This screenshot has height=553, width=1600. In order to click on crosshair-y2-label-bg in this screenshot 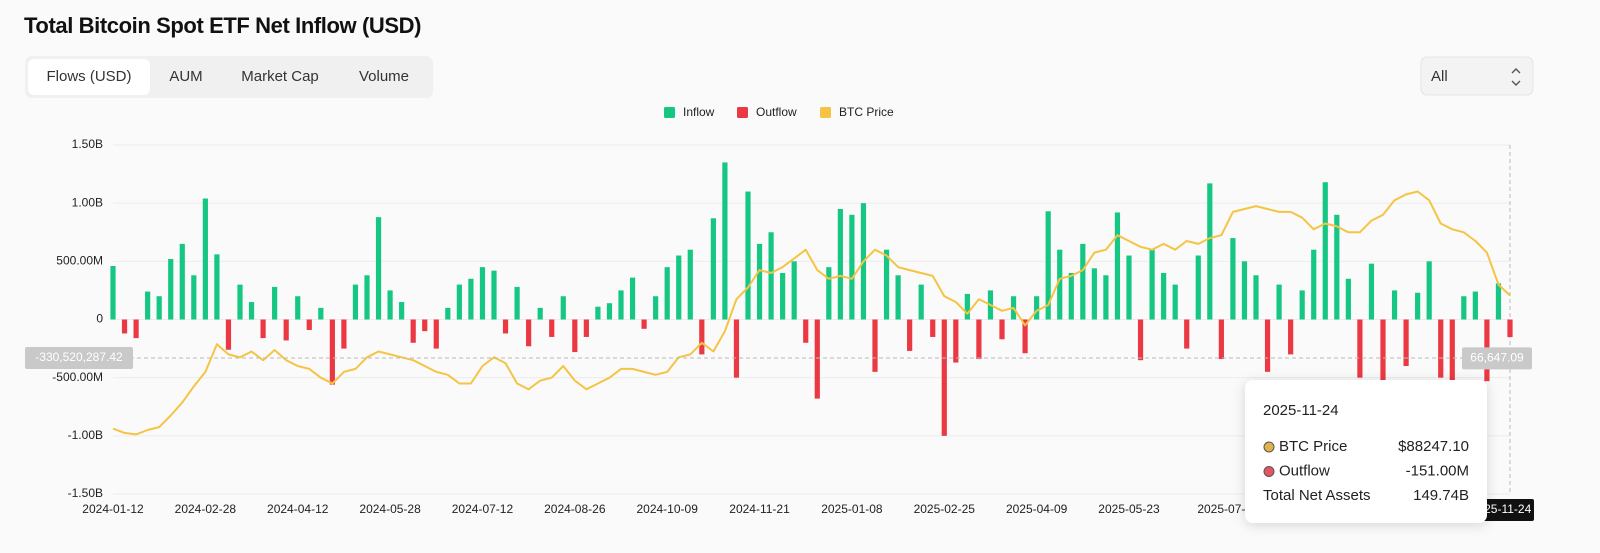, I will do `click(1497, 358)`.